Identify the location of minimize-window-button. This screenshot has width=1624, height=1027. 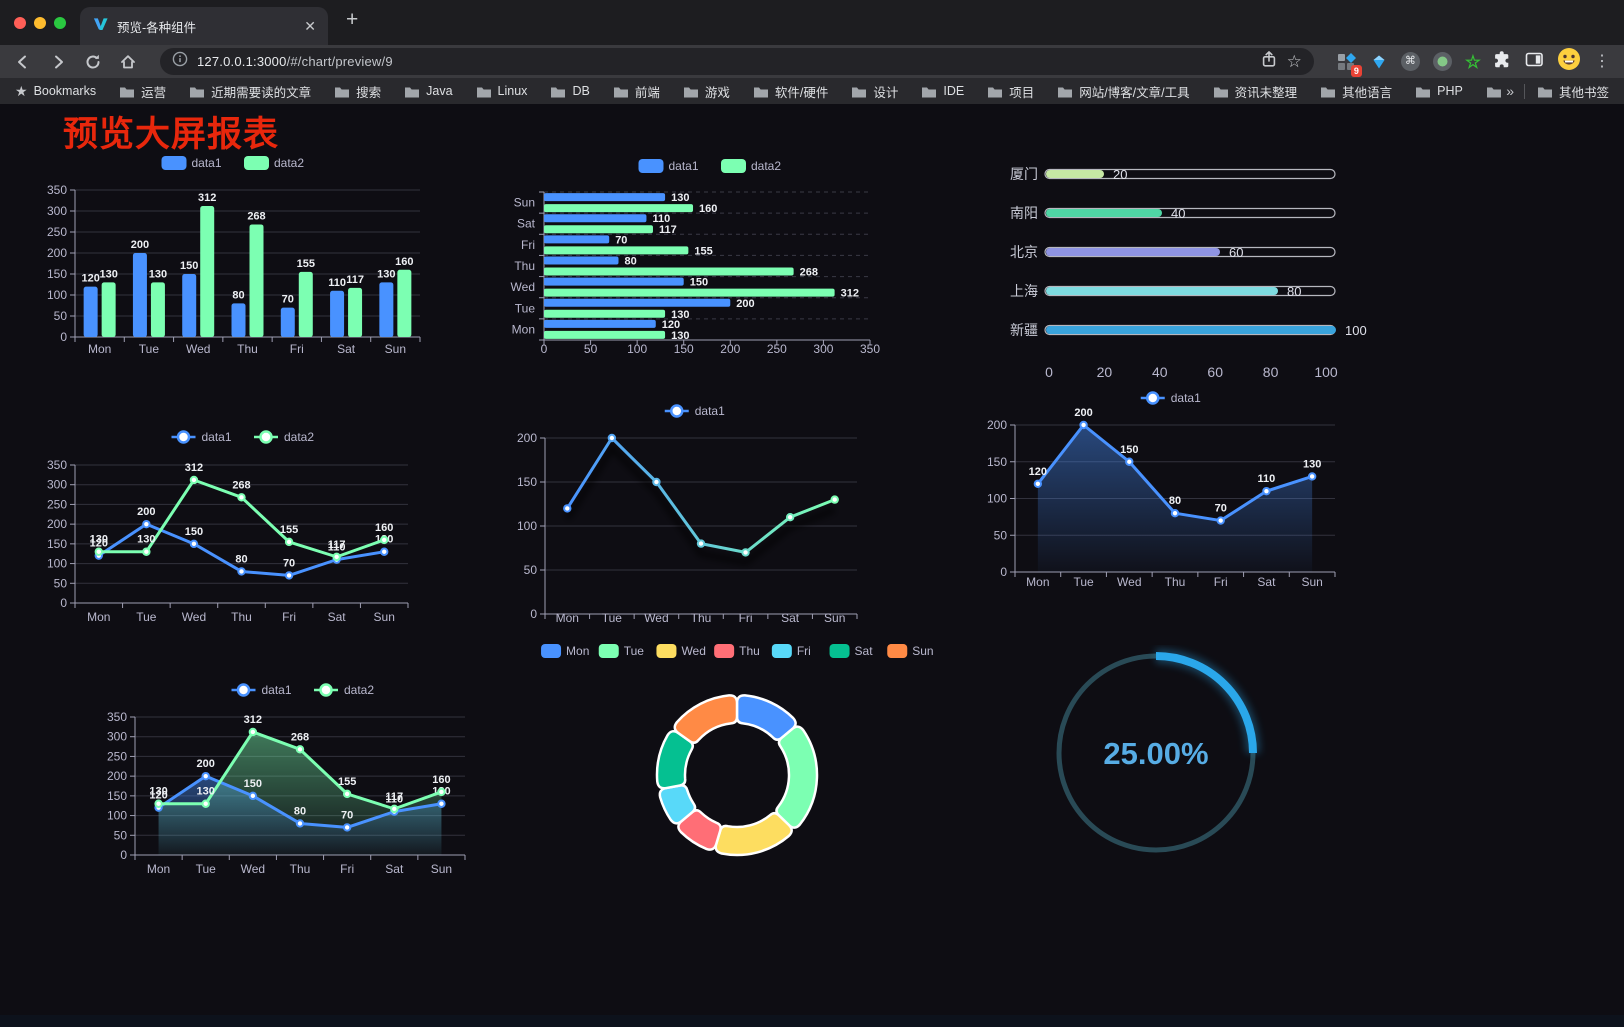
(40, 23).